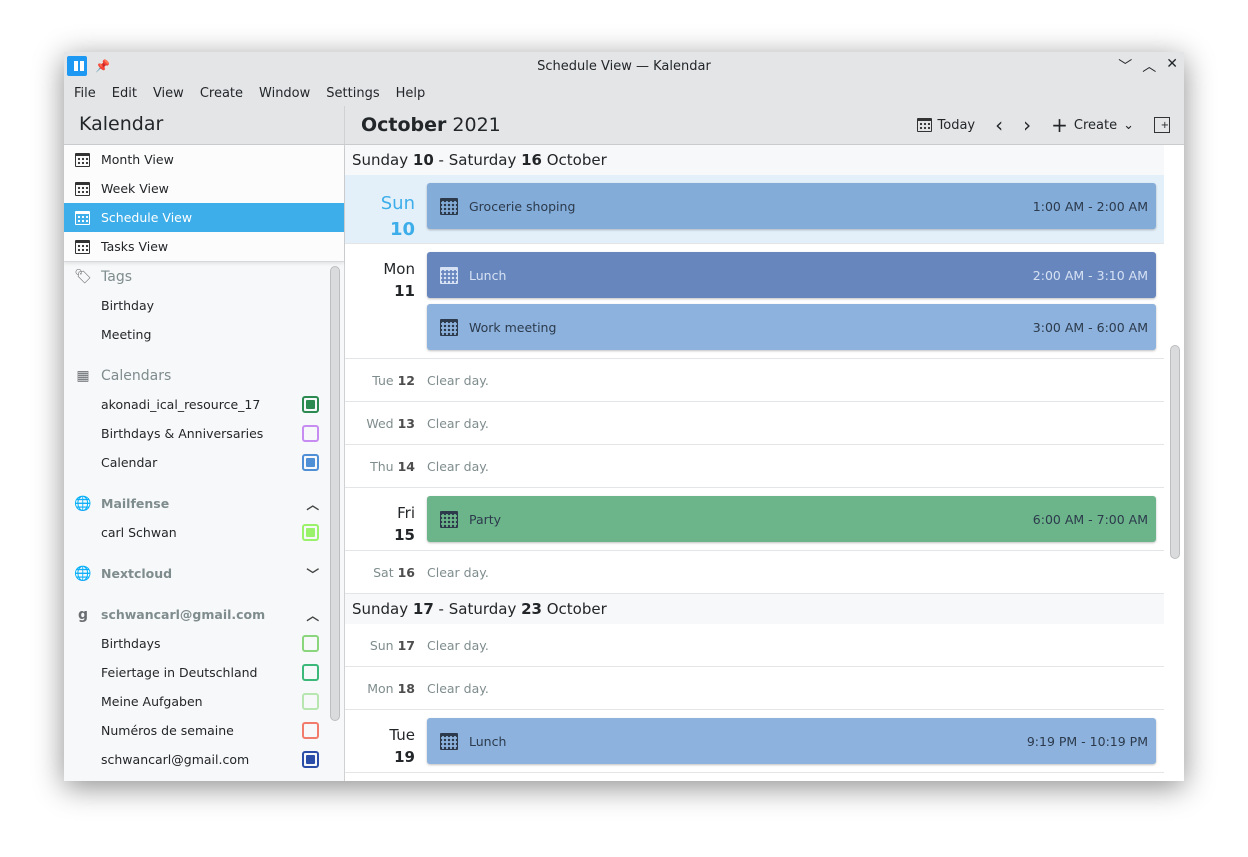 The image size is (1248, 857). I want to click on next-button: ›, so click(1027, 125).